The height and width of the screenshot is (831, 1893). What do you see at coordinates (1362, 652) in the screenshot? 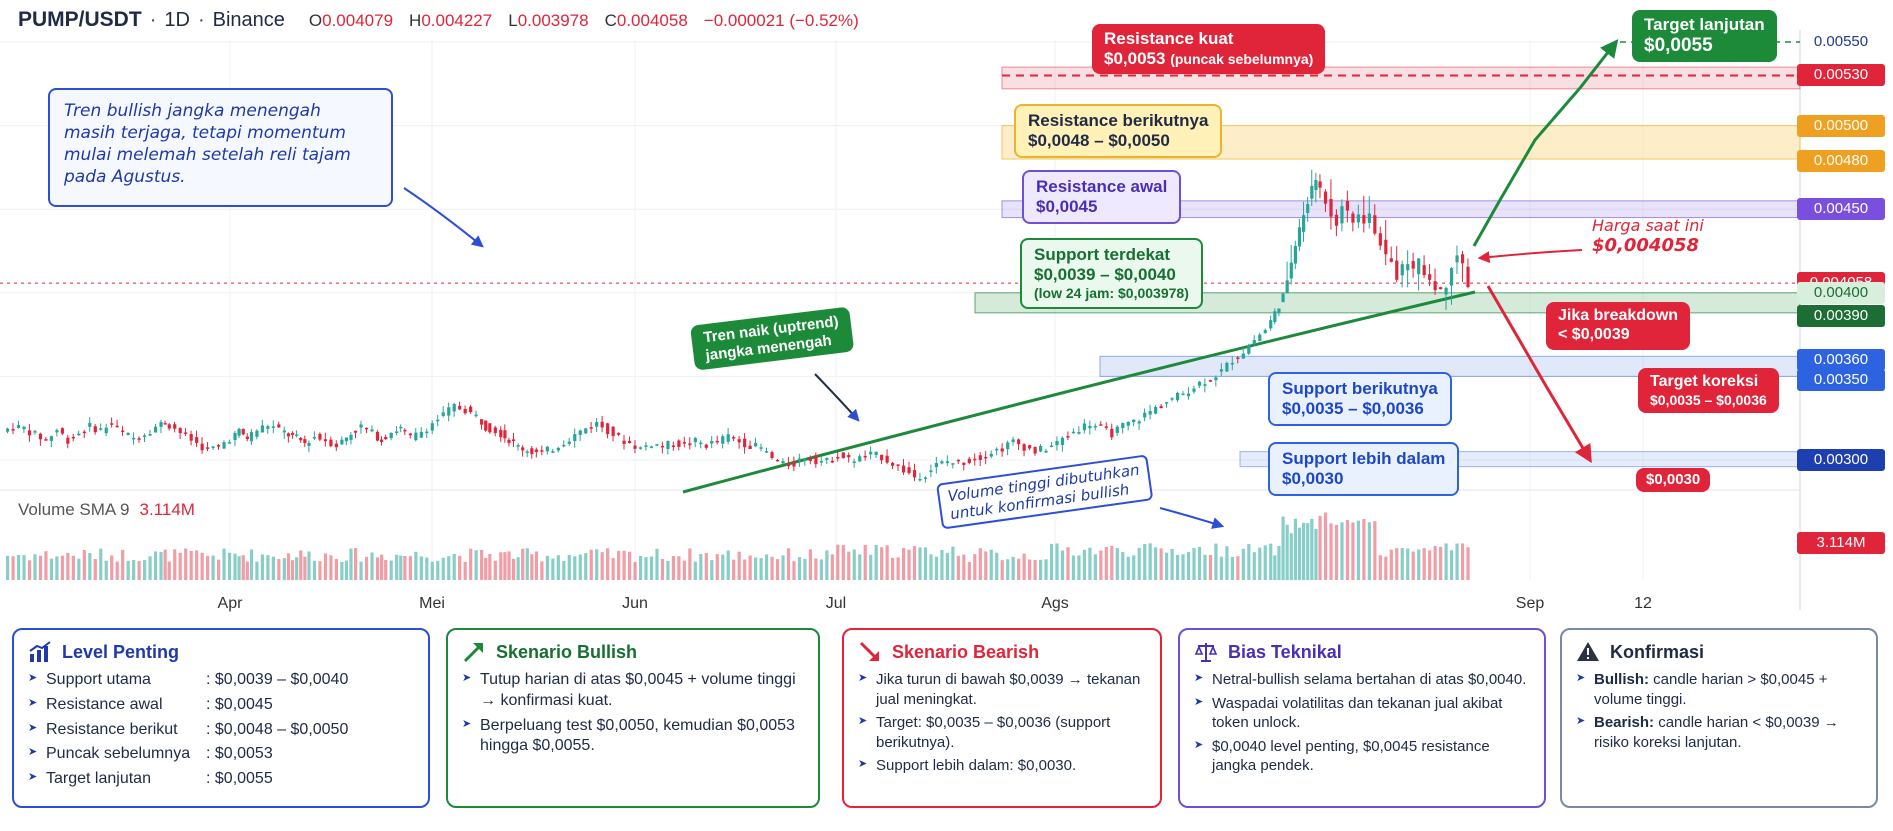
I see `panel-header: Bias Teknikal` at bounding box center [1362, 652].